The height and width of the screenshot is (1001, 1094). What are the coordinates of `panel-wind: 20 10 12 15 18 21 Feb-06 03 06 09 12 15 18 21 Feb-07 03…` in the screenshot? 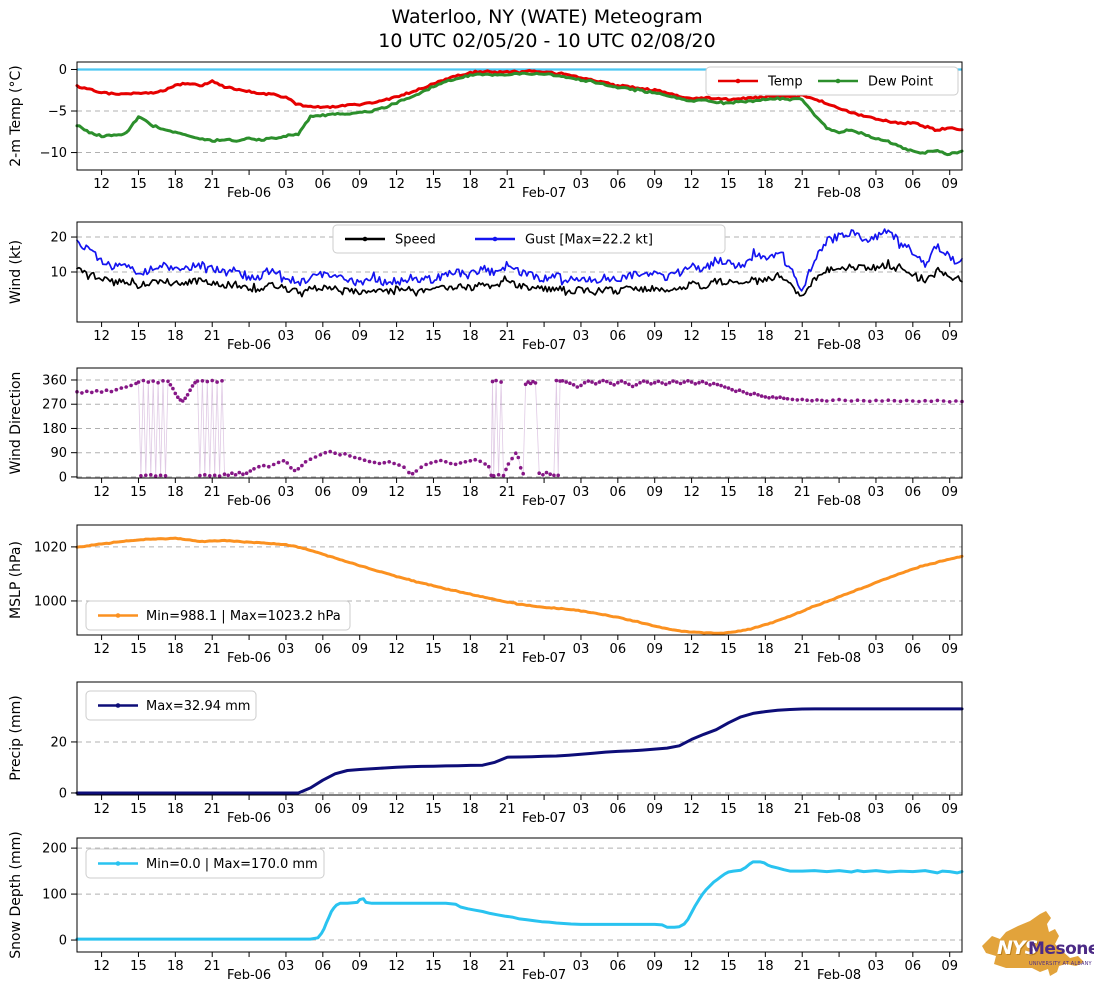 It's located at (506, 287).